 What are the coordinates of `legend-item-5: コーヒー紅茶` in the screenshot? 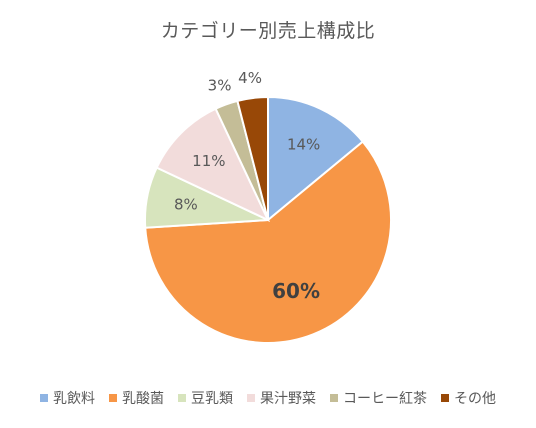 It's located at (378, 398).